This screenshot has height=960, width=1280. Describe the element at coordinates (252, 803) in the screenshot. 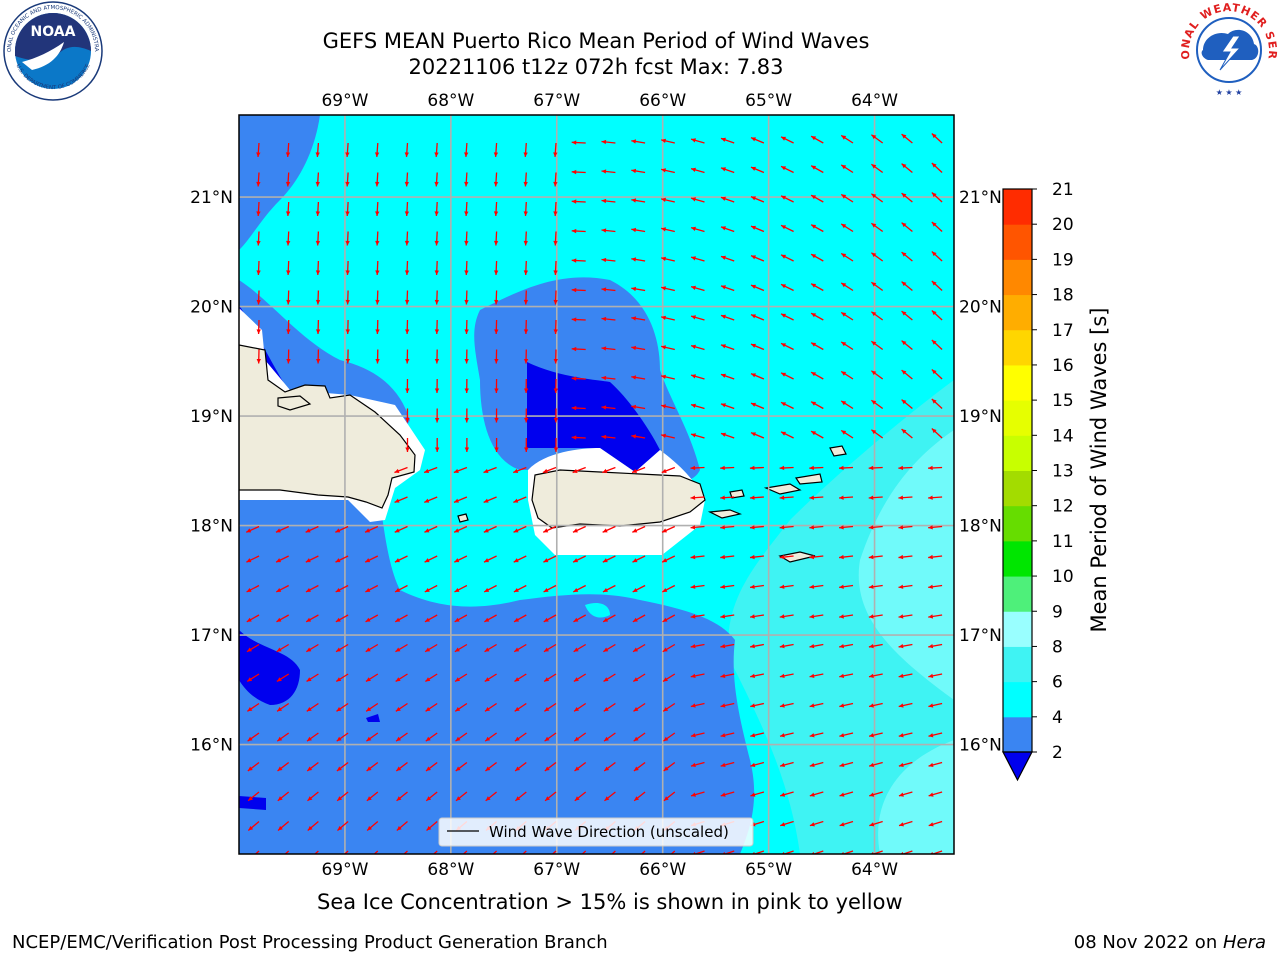

I see `wave-field-dark-sw-edge` at that location.